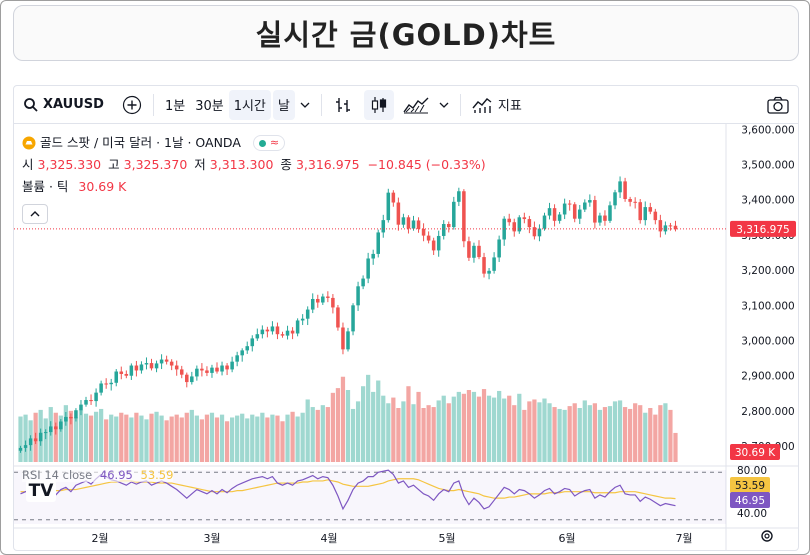 This screenshot has height=555, width=810. I want to click on interval-1m: 1분, so click(175, 106).